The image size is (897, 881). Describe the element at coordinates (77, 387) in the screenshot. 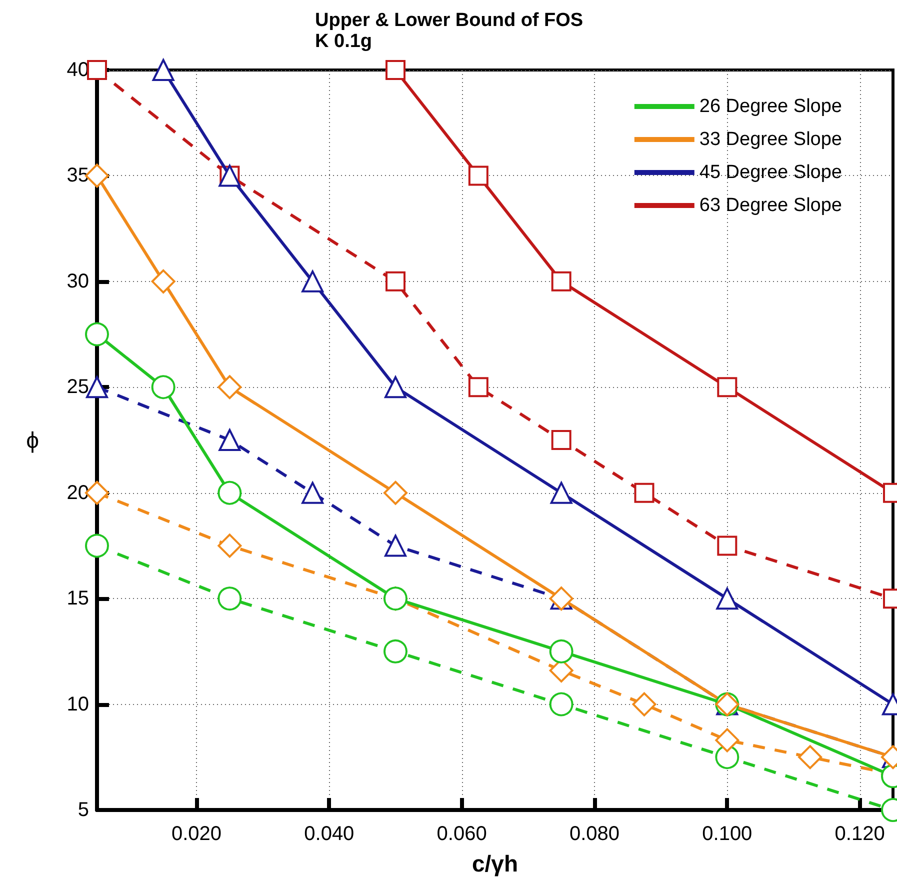

I see `y-tick-label: 25` at that location.